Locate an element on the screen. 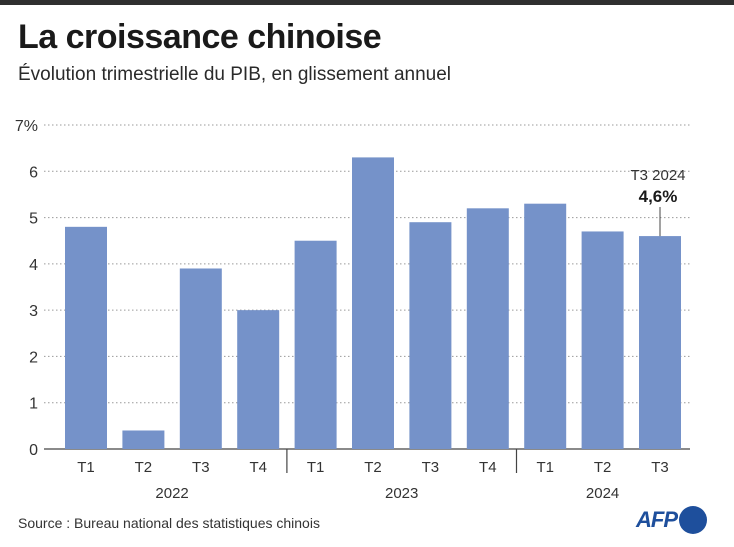 Image resolution: width=734 pixels, height=547 pixels. afp-logo-text: AFP is located at coordinates (657, 519).